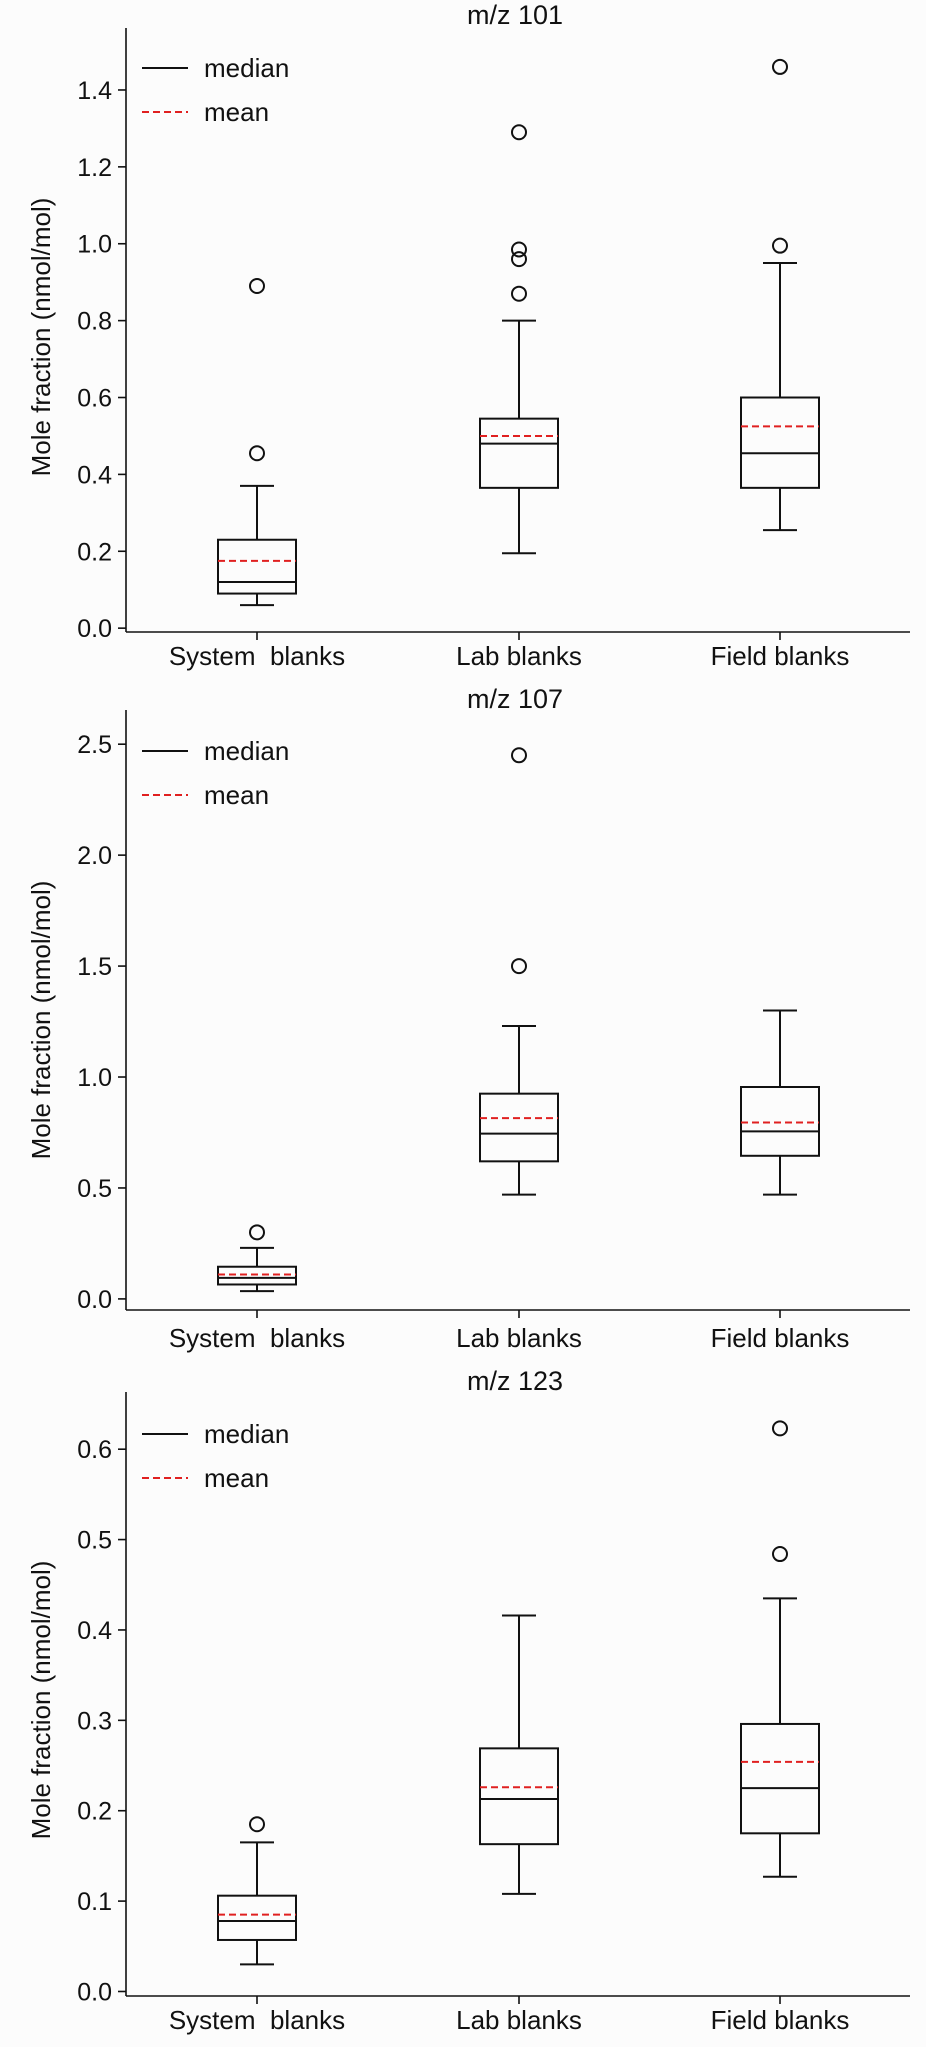 The height and width of the screenshot is (2047, 926). Describe the element at coordinates (515, 1381) in the screenshot. I see `chart-title: m/z 123` at that location.